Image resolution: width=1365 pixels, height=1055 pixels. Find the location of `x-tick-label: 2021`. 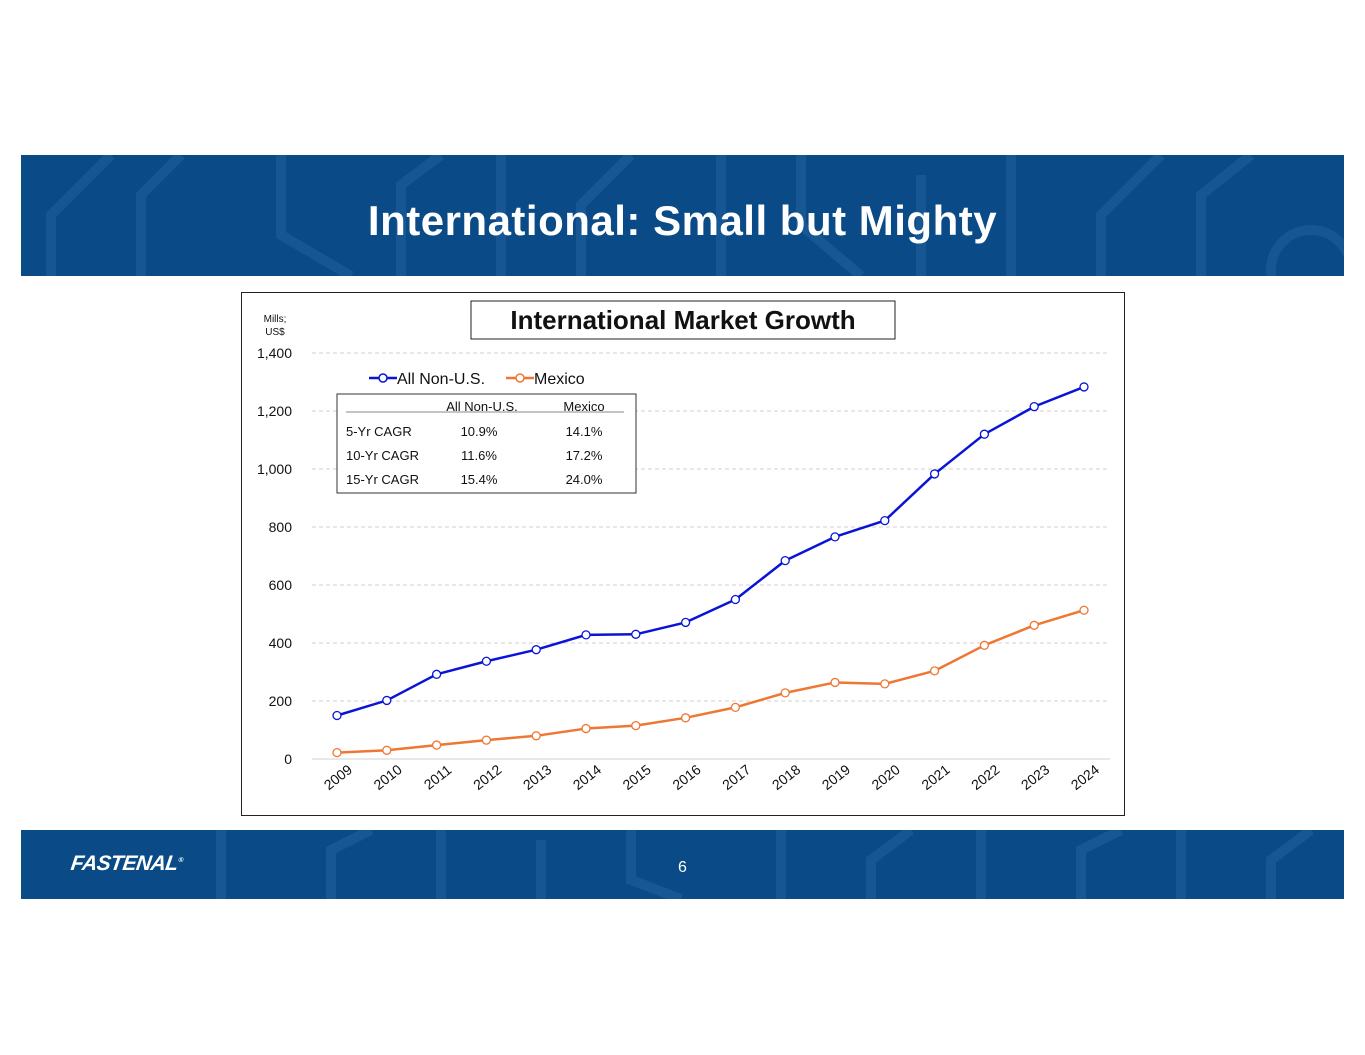

x-tick-label: 2021 is located at coordinates (935, 777).